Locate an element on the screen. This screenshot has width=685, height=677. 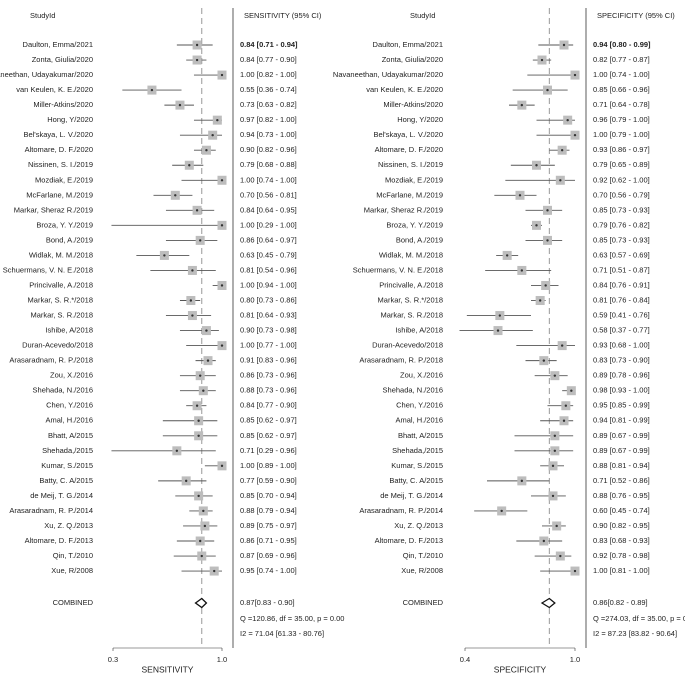
value-label: 0.98 [0.93 - 1.00] is located at coordinates (621, 390).